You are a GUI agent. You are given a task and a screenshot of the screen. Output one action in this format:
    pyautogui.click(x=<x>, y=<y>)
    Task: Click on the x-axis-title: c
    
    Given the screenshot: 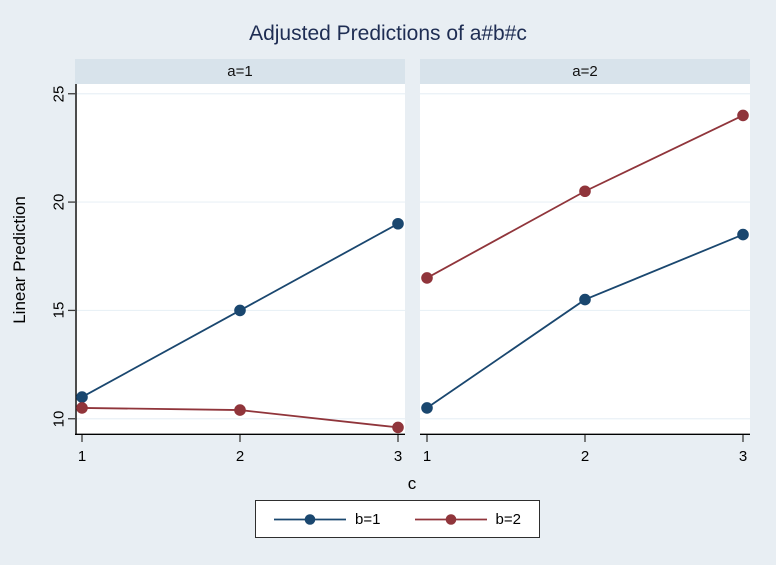 What is the action you would take?
    pyautogui.click(x=412, y=483)
    